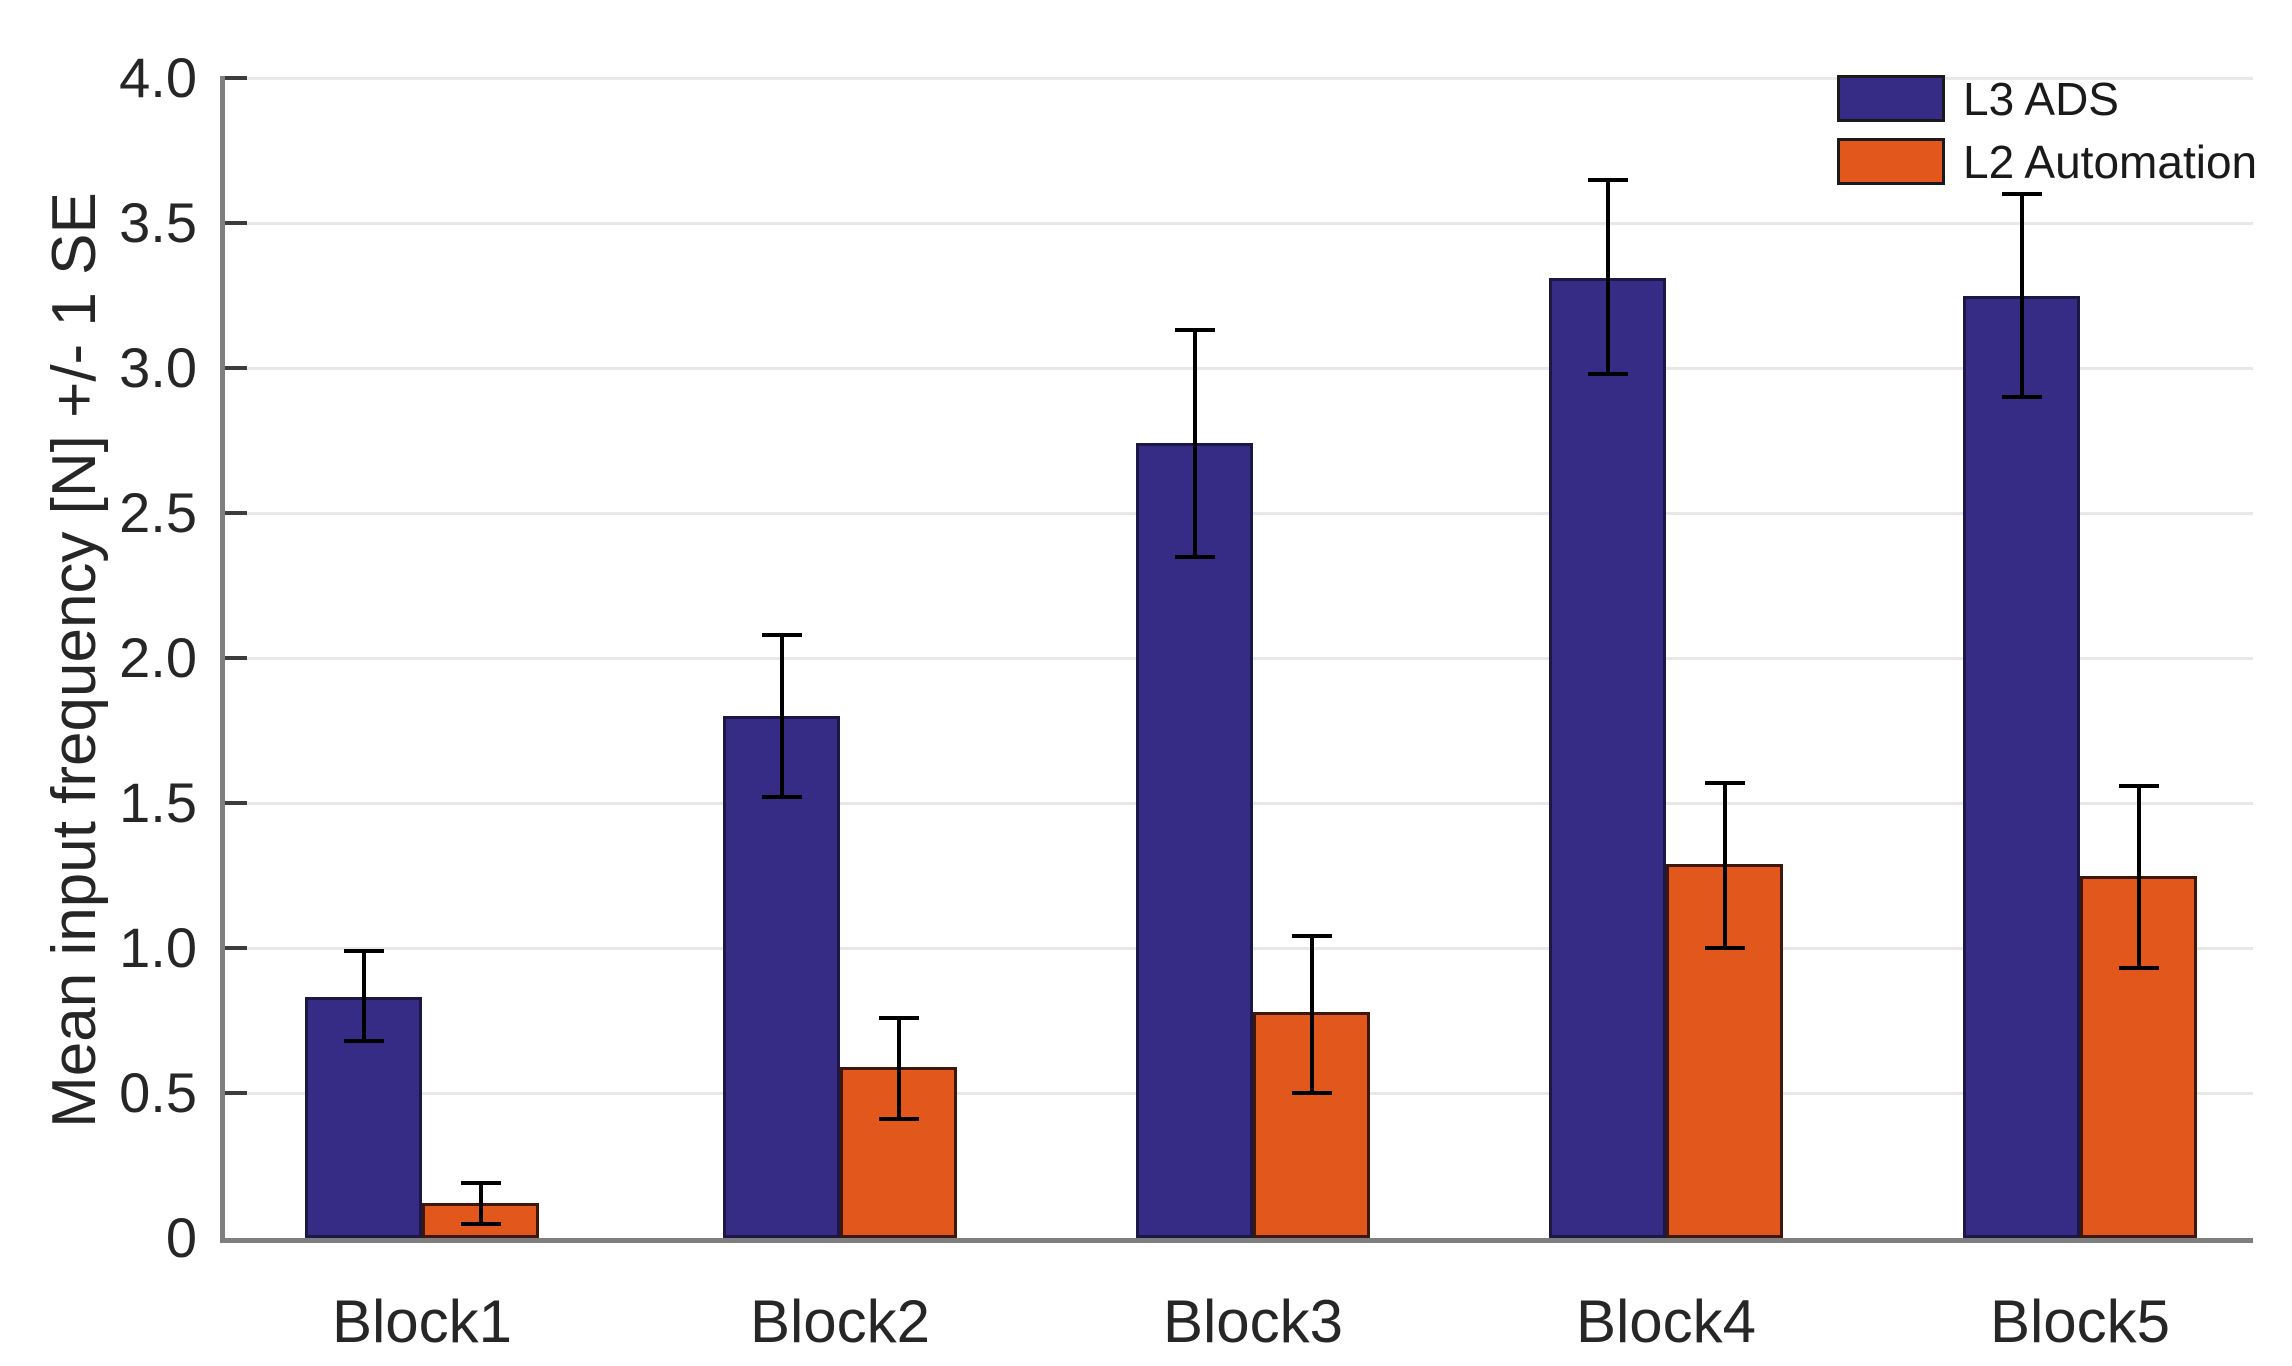 This screenshot has width=2292, height=1366. Describe the element at coordinates (363, 1117) in the screenshot. I see `bar-l3-ads-block1` at that location.